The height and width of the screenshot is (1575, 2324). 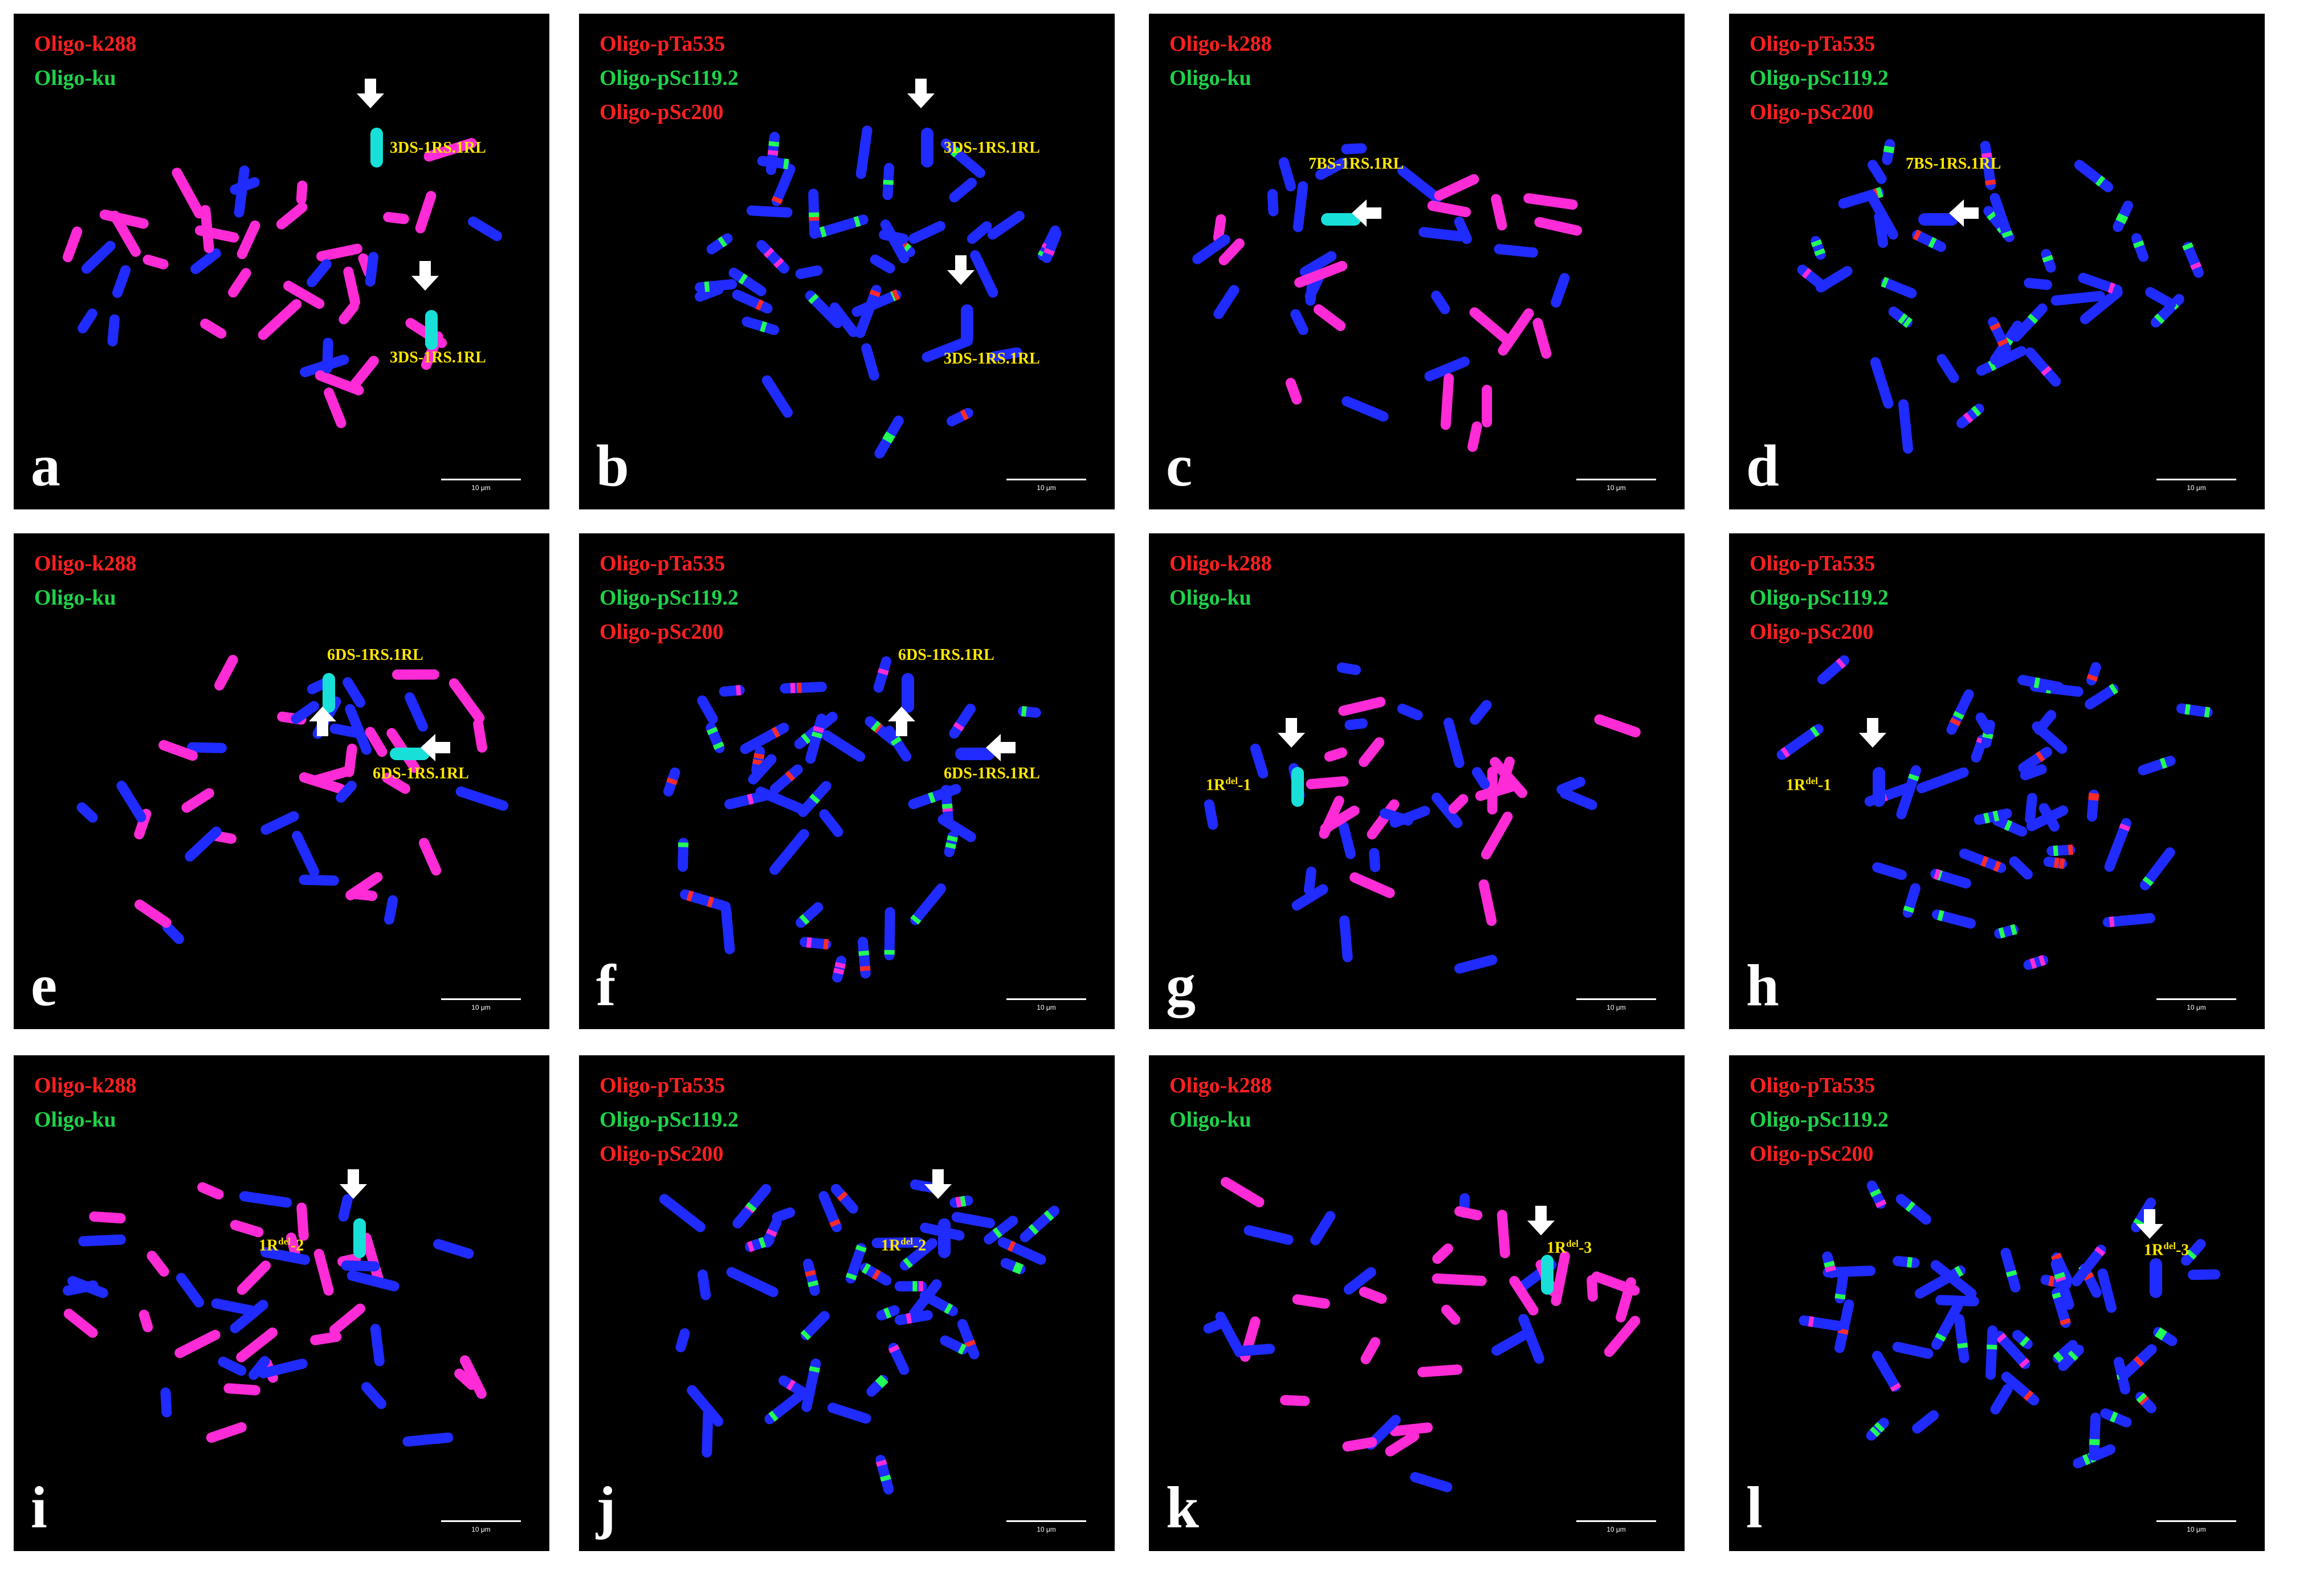 What do you see at coordinates (1585, 1248) in the screenshot?
I see `chromosome-label-suffix: -3` at bounding box center [1585, 1248].